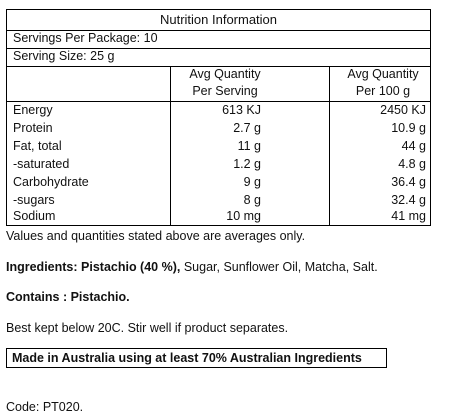 The height and width of the screenshot is (420, 450). Describe the element at coordinates (408, 182) in the screenshot. I see `per-100g-value: 36.4 g` at that location.